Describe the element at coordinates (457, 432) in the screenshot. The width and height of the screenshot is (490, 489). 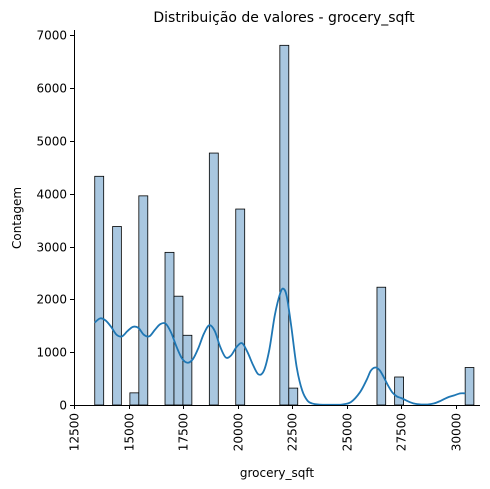
I see `x-tick-label-7: 30000` at that location.